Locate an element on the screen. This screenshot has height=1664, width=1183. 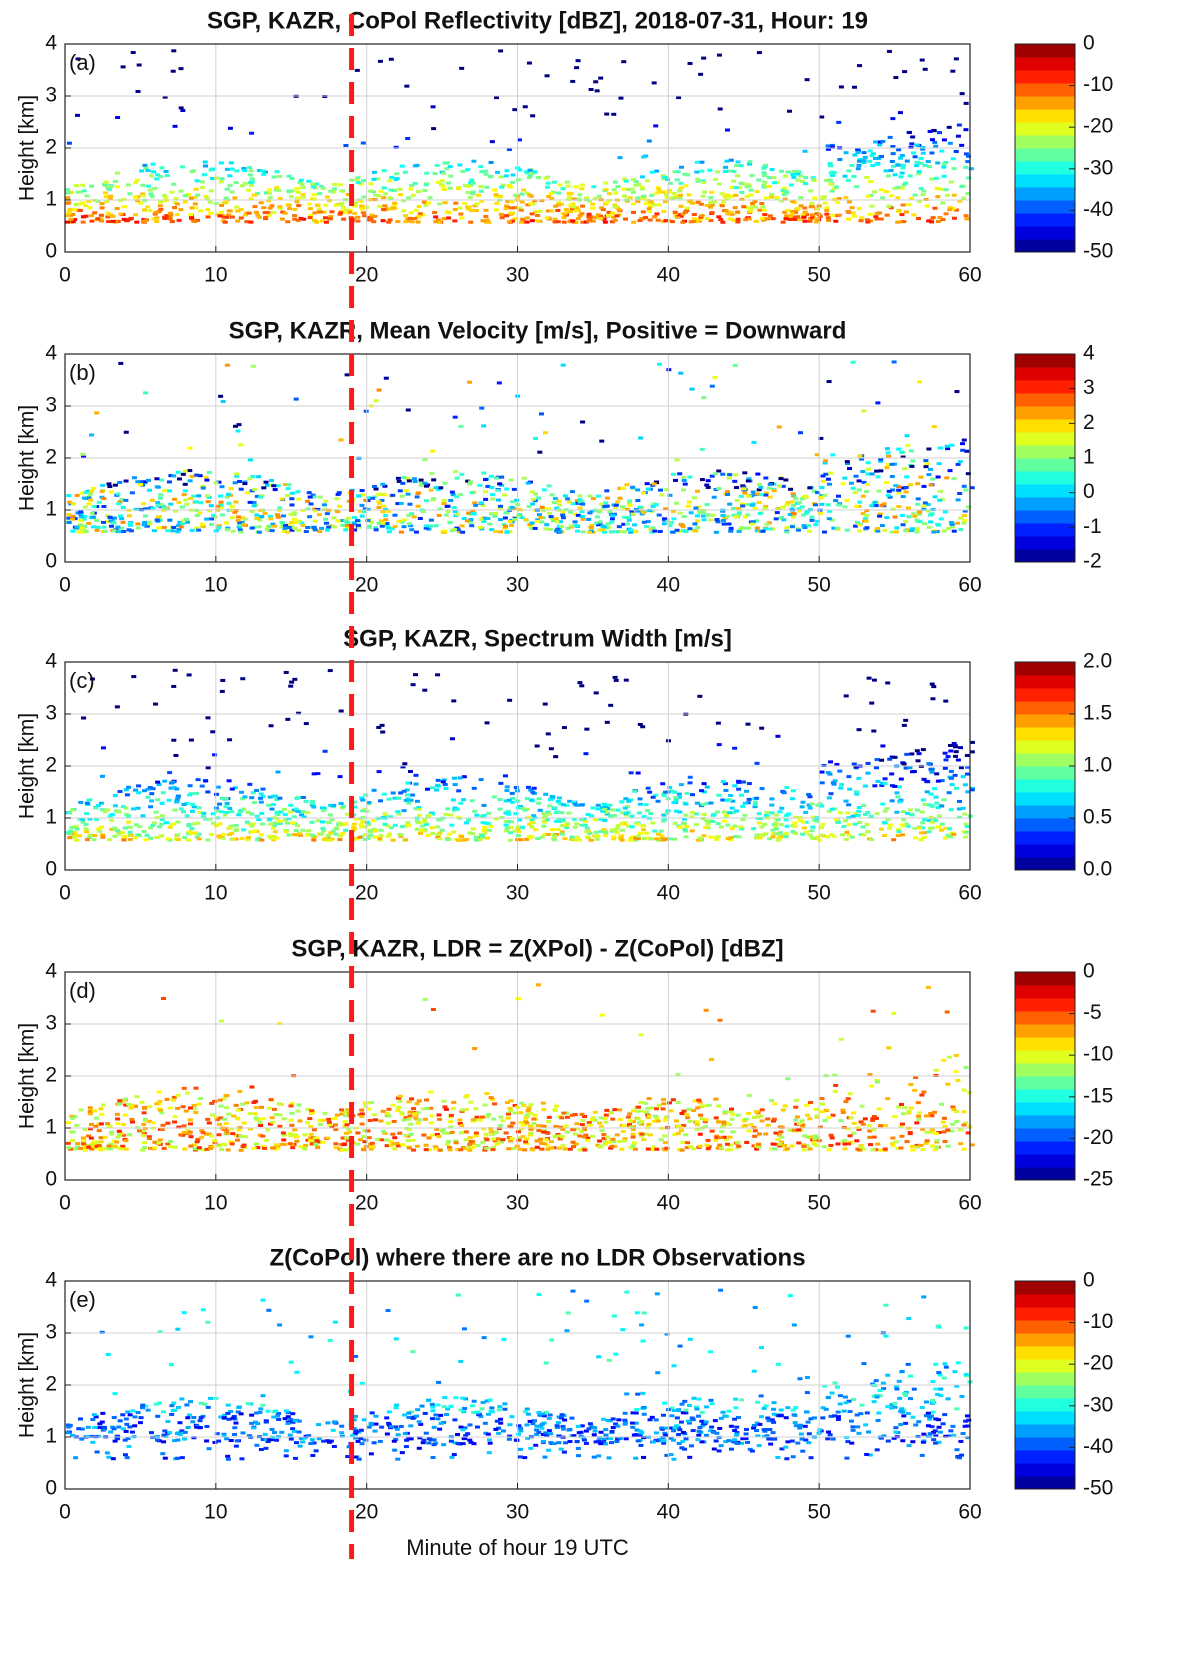
colorbar-tick-label: -1 is located at coordinates (1092, 526).